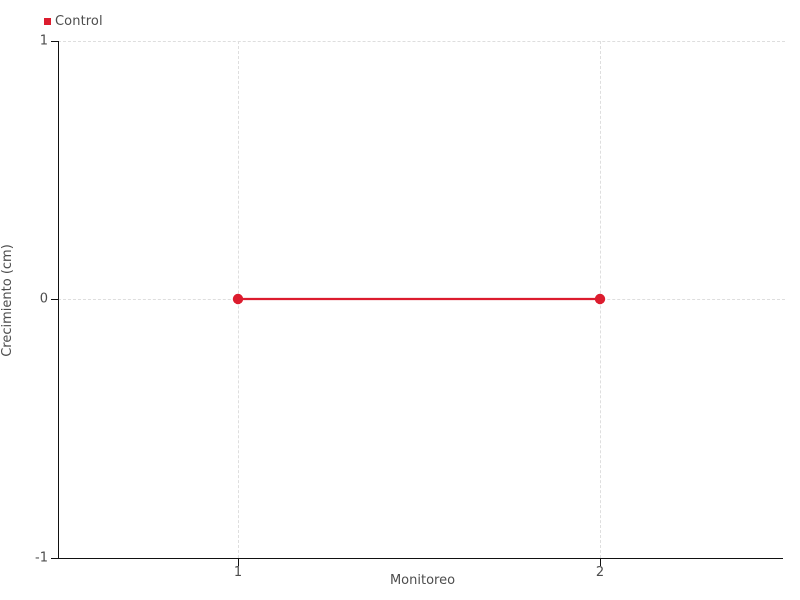 This screenshot has width=800, height=600. I want to click on y-axis-line, so click(58, 300).